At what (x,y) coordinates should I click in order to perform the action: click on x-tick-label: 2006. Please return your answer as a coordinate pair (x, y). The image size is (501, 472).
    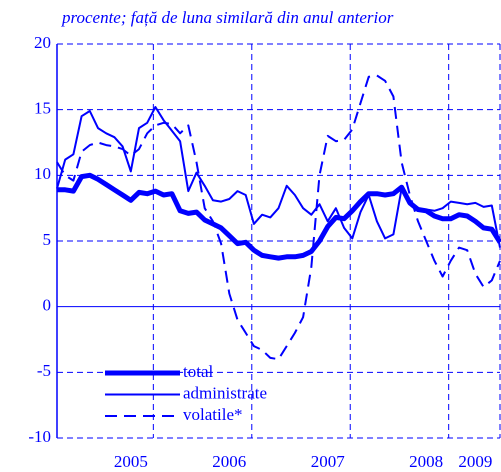
    Looking at the image, I should click on (229, 461).